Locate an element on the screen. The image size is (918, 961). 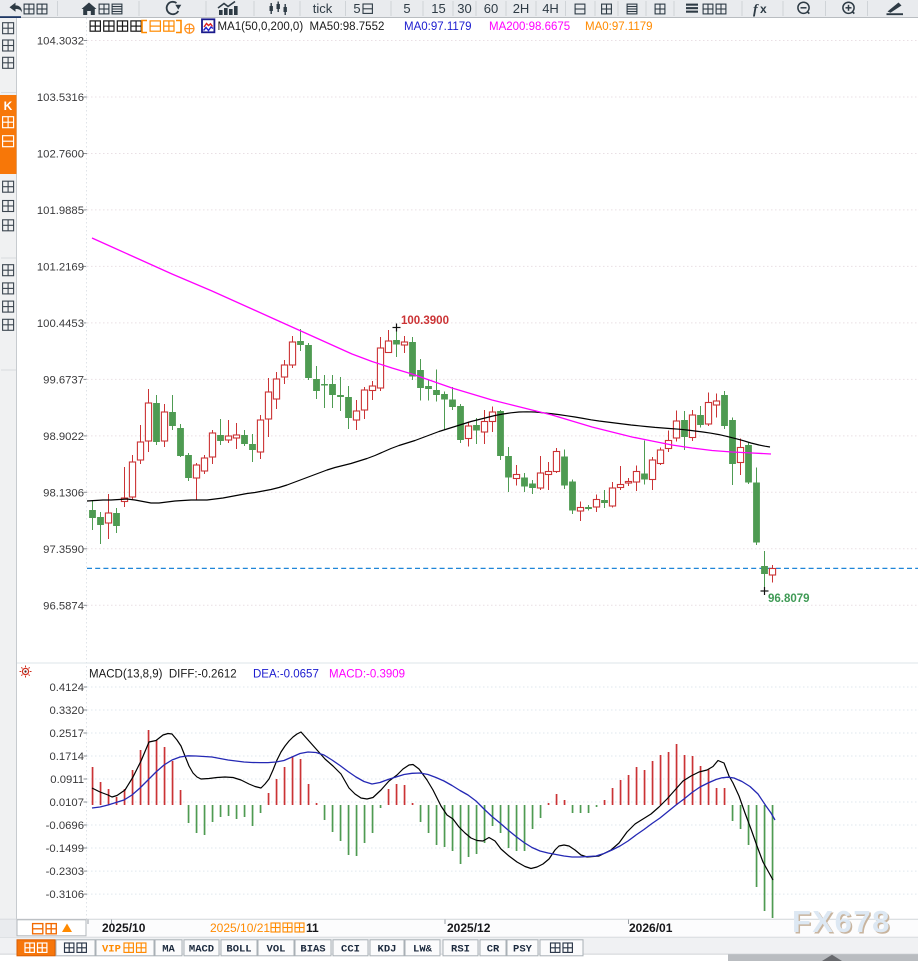
svg-text: x is located at coordinates (763, 9).